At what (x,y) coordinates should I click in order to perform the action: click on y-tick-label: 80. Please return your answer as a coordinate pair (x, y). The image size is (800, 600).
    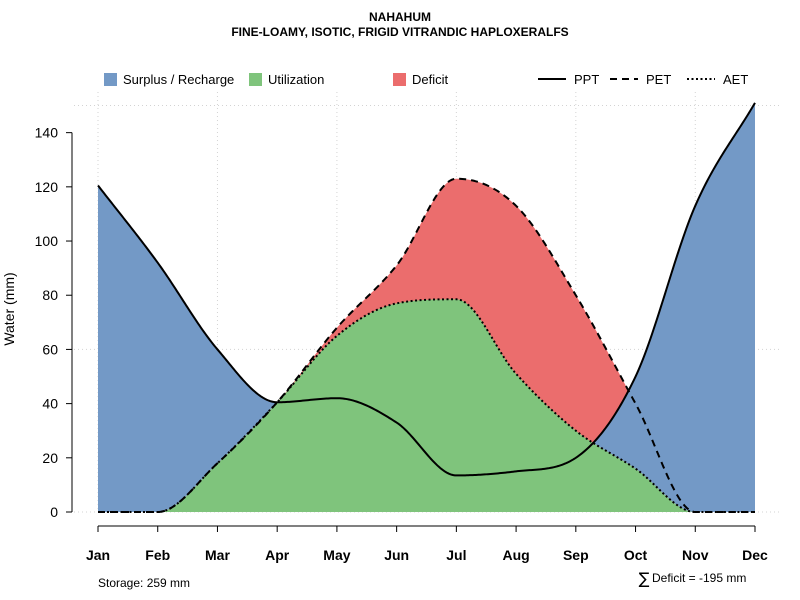
    Looking at the image, I should click on (50, 295).